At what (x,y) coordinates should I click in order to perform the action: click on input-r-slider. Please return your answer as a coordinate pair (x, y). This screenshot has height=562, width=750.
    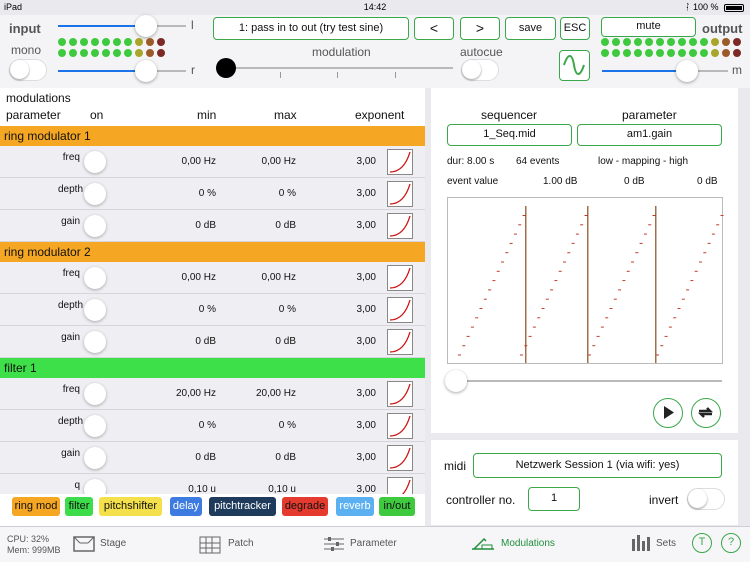
    Looking at the image, I should click on (122, 71).